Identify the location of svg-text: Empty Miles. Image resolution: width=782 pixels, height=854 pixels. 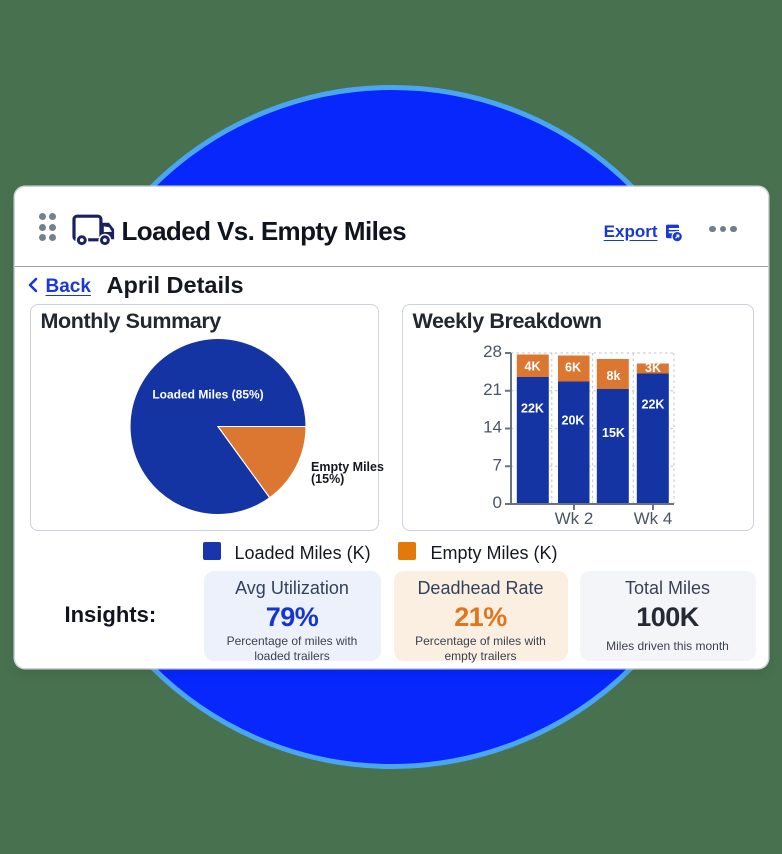
(347, 467).